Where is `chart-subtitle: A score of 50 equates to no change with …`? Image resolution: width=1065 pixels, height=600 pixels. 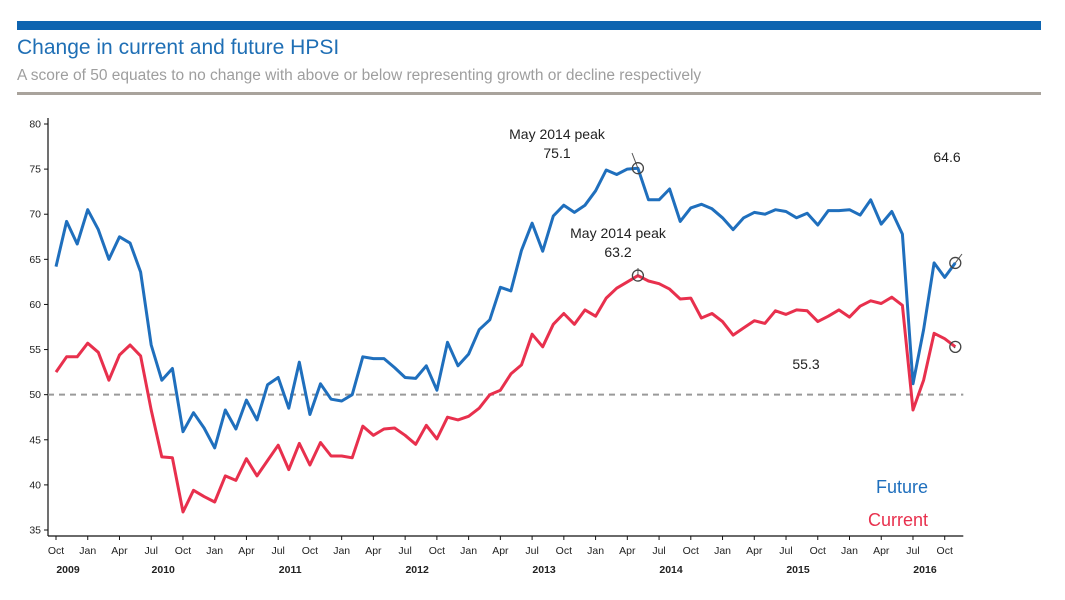 chart-subtitle: A score of 50 equates to no change with … is located at coordinates (359, 75).